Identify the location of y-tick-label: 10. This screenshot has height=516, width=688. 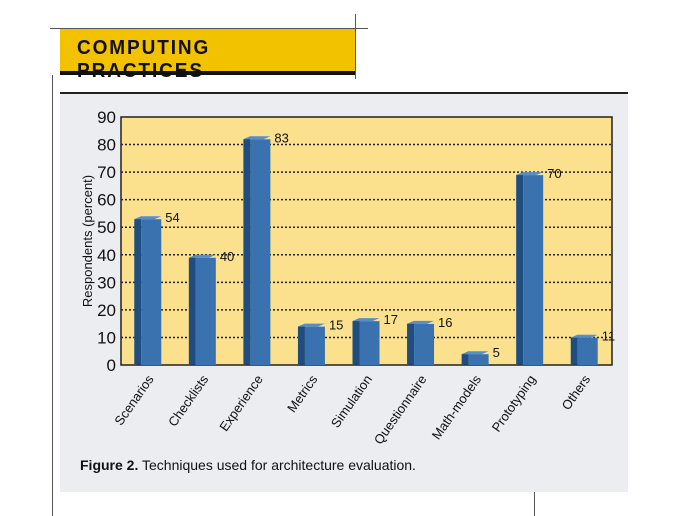
(106, 337).